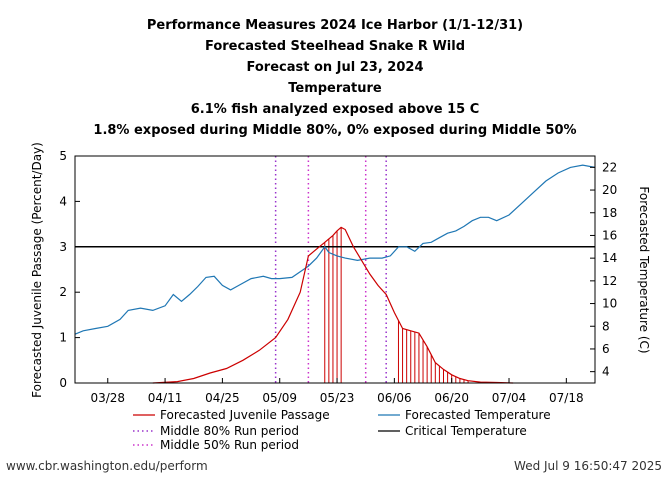 This screenshot has height=480, width=670. I want to click on legend-item: Middle 50% Run period, so click(216, 445).